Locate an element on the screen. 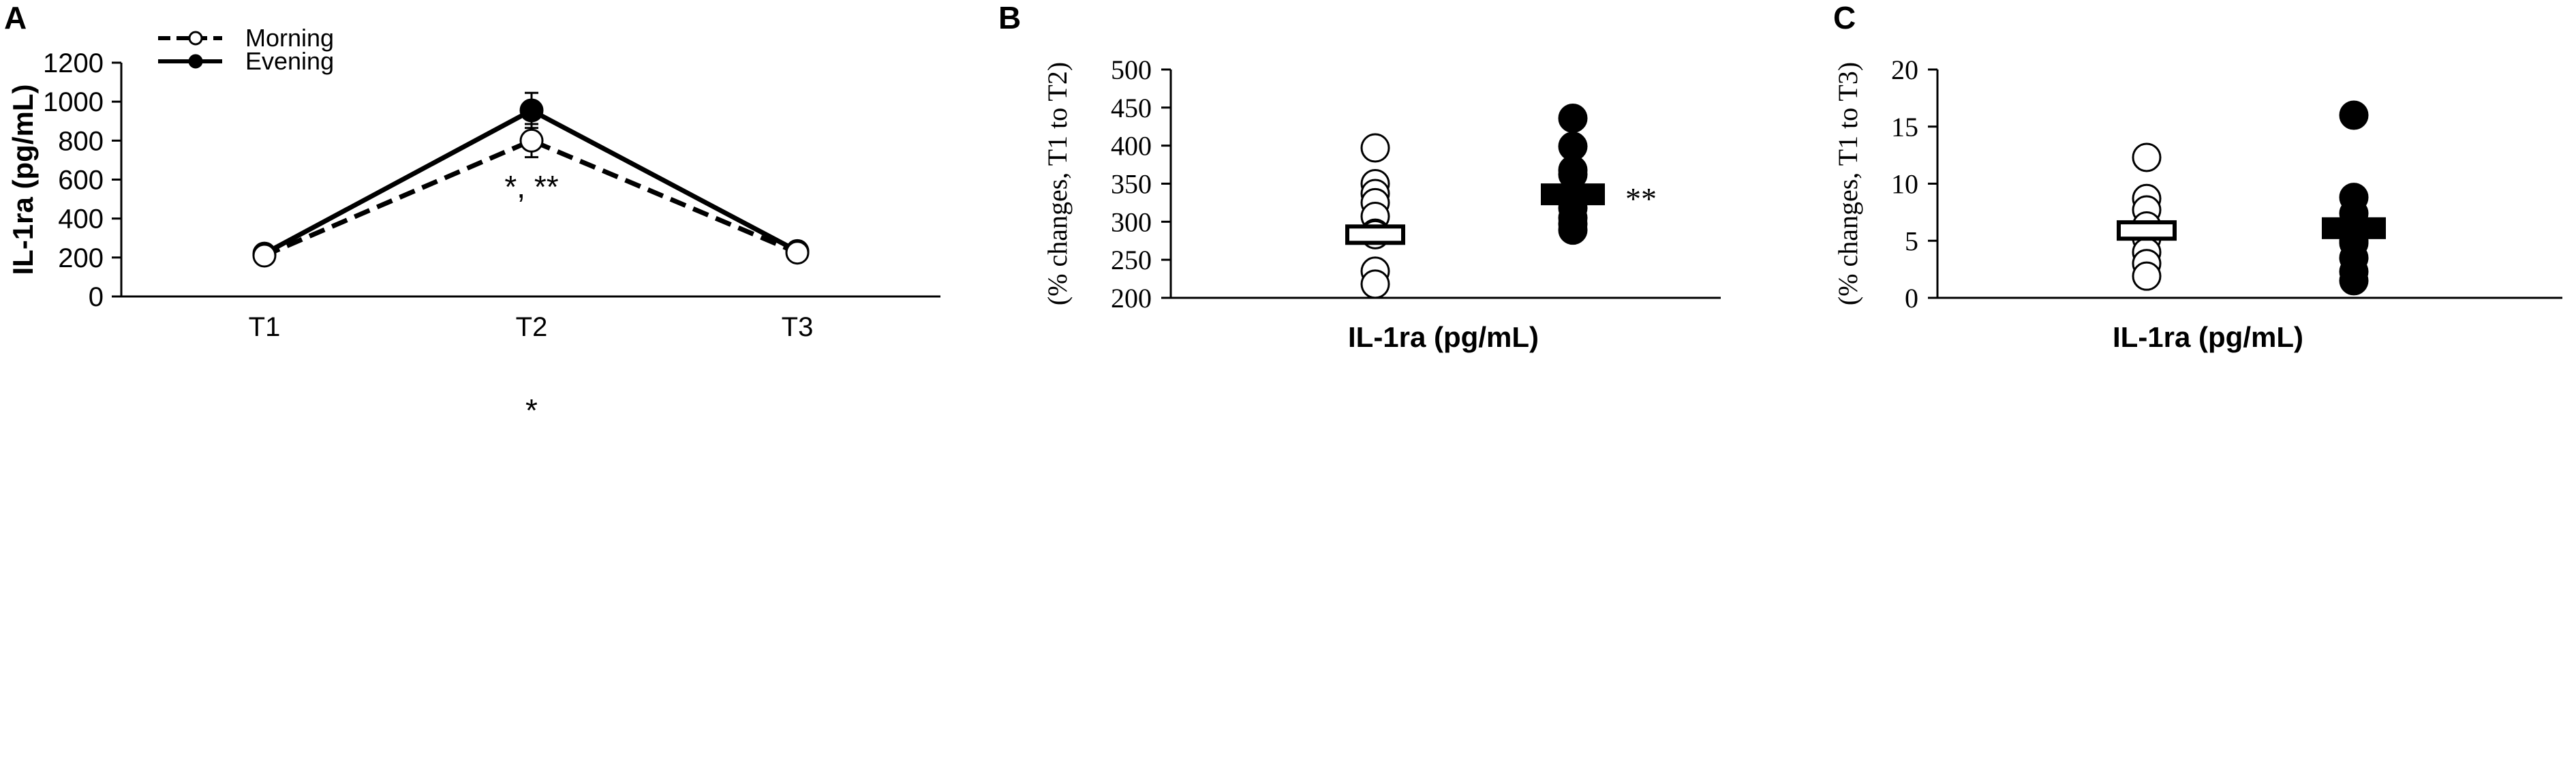  panel-label-b: B is located at coordinates (1009, 18).